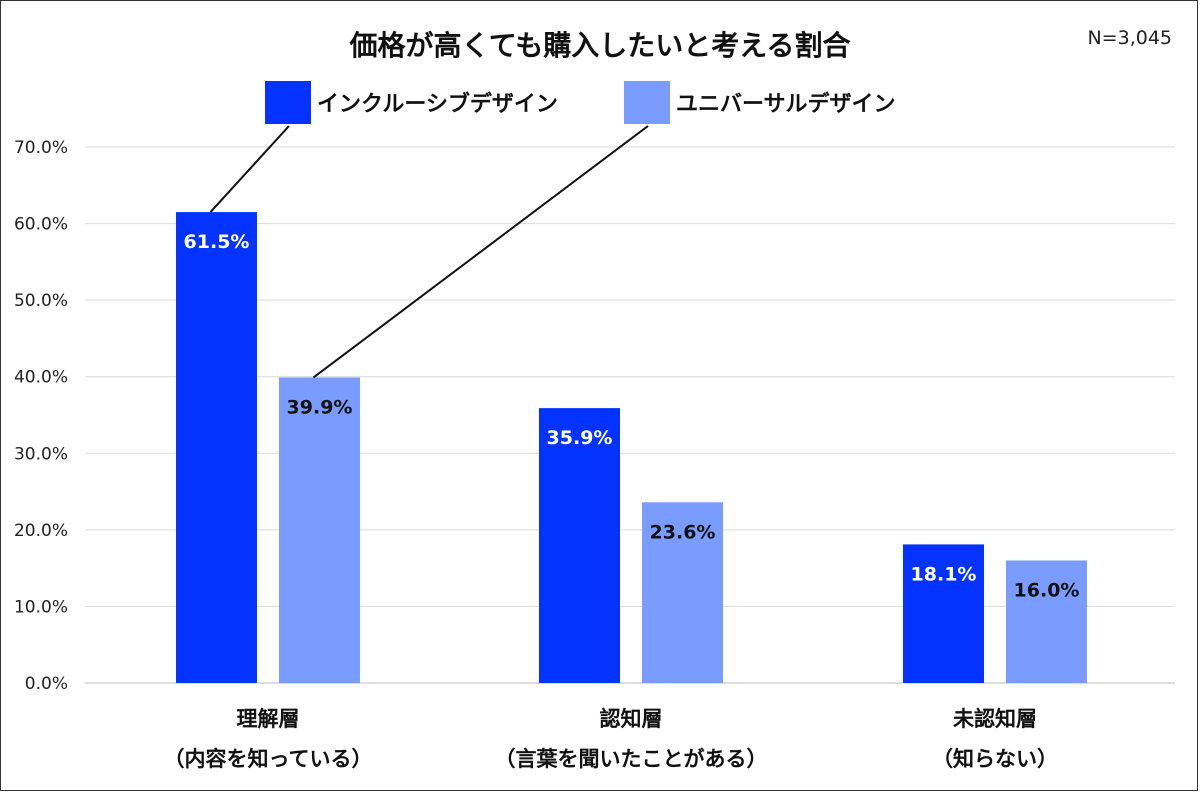 The height and width of the screenshot is (793, 1200). I want to click on y-tick-label: 70.0%, so click(41, 148).